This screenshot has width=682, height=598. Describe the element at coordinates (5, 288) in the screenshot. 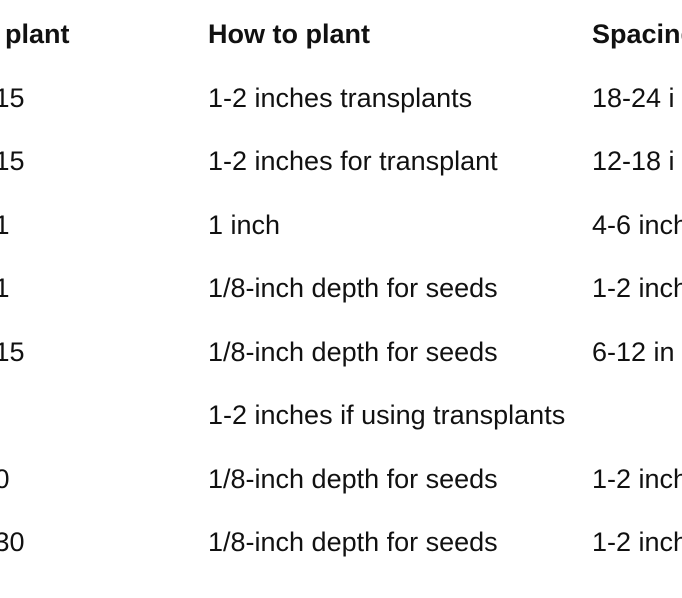

I see `when-cell: 4/1` at that location.